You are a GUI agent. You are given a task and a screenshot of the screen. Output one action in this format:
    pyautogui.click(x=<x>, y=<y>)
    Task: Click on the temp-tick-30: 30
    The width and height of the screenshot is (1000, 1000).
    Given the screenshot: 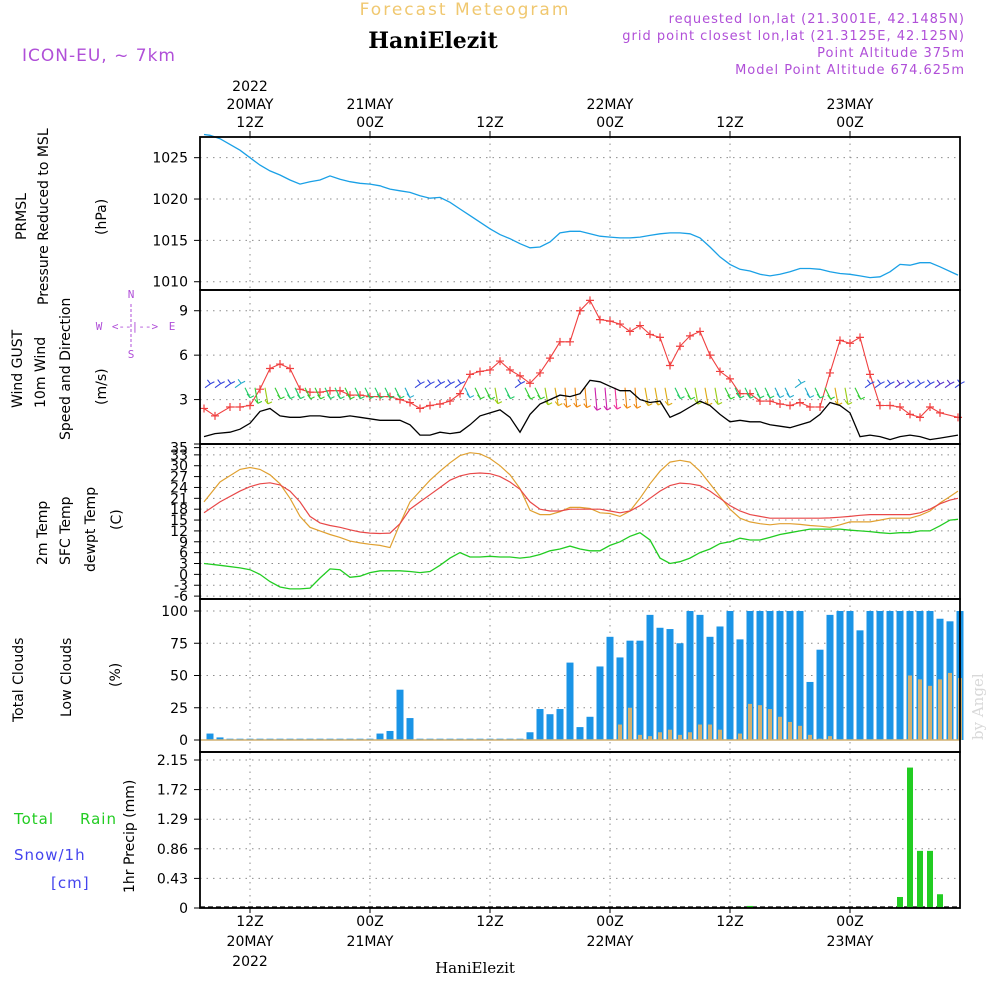 What is the action you would take?
    pyautogui.click(x=179, y=467)
    